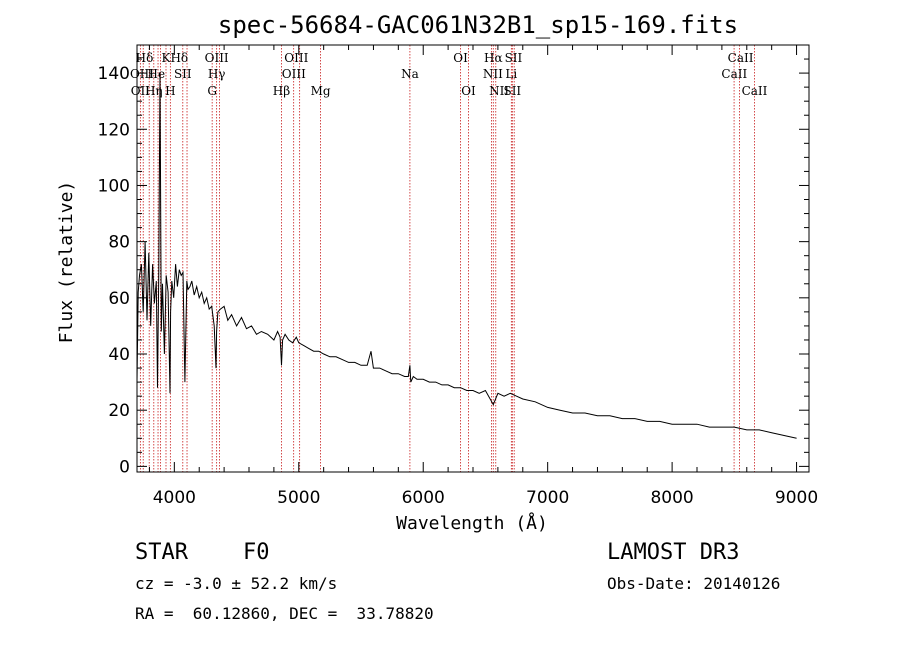 The width and height of the screenshot is (900, 649). I want to click on line-label-25: NII, so click(499, 91).